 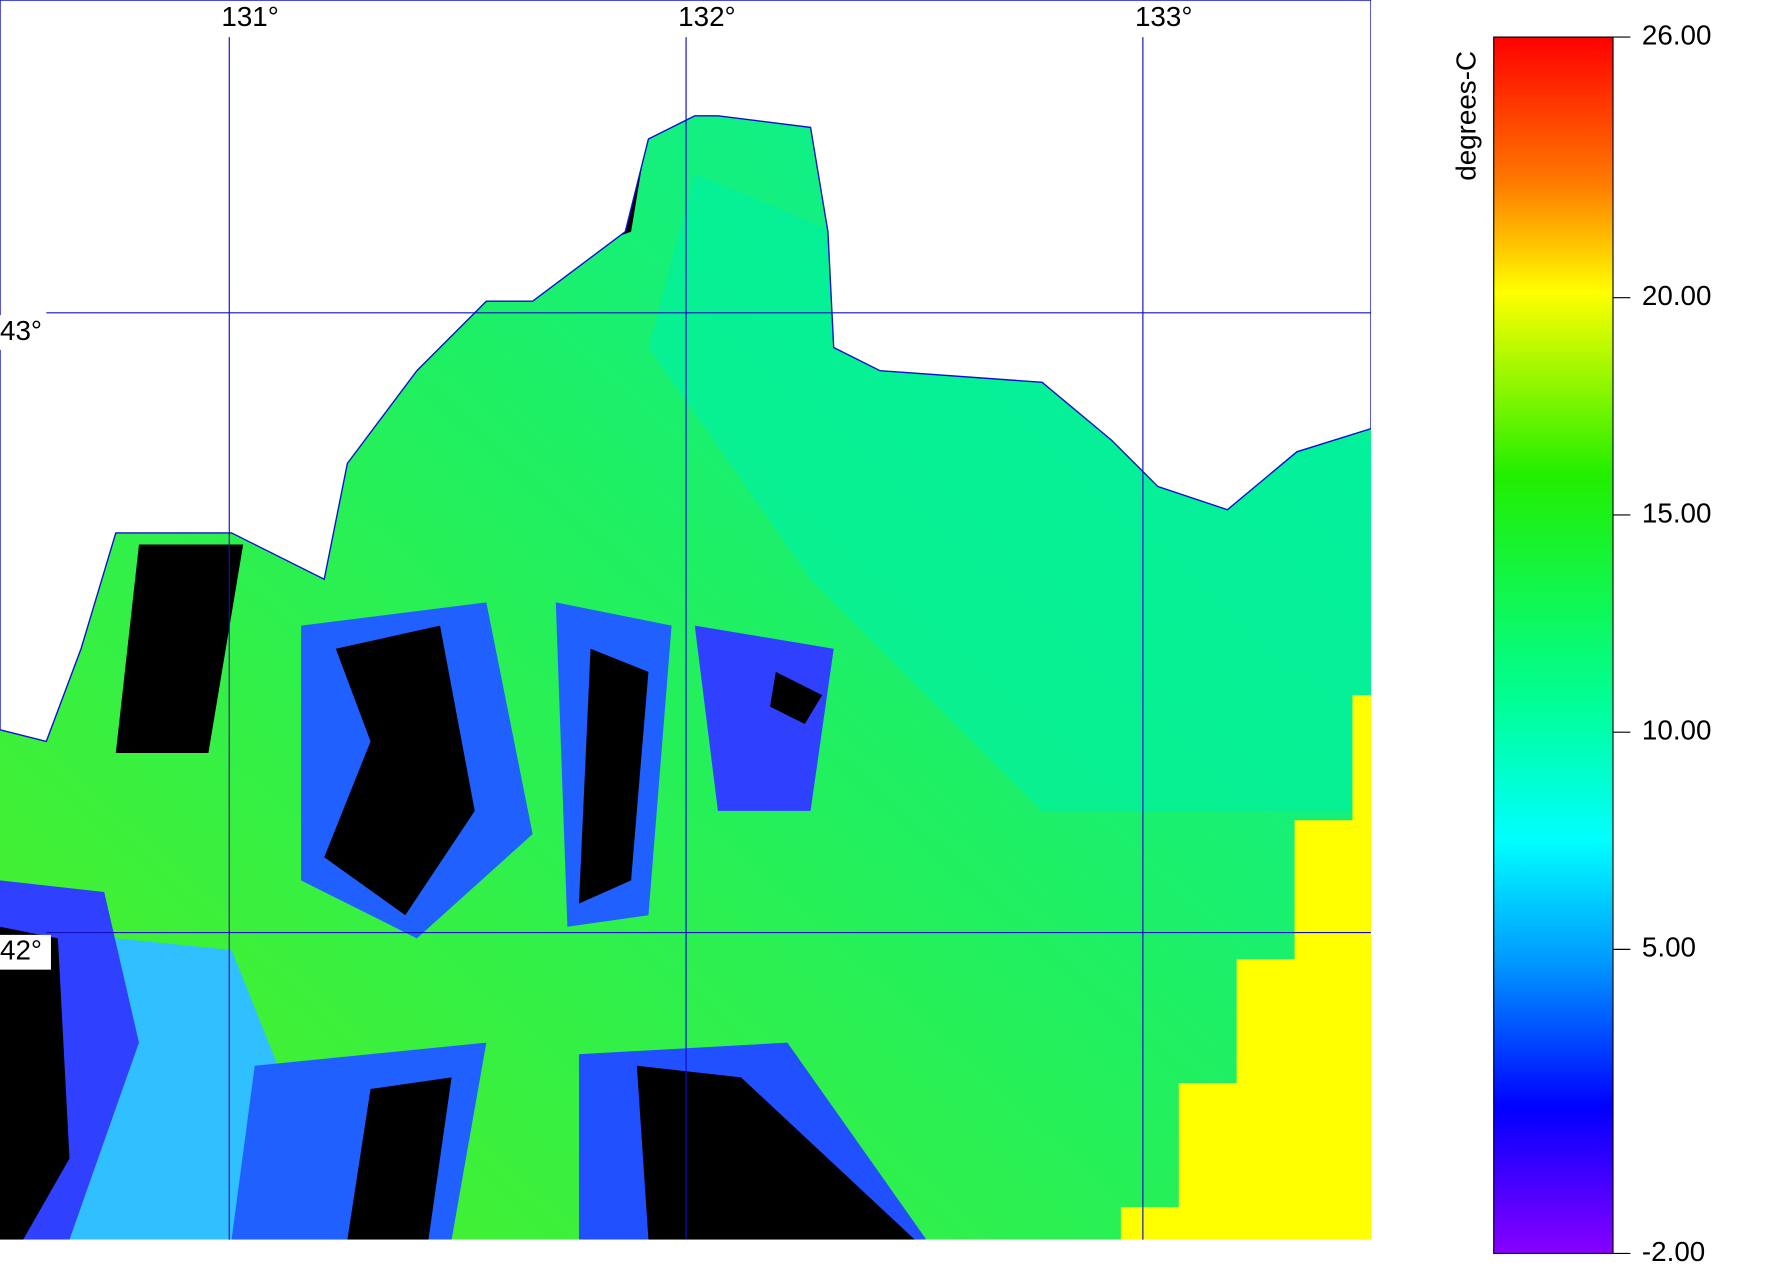 What do you see at coordinates (21, 950) in the screenshot?
I see `lat-label: 42°` at bounding box center [21, 950].